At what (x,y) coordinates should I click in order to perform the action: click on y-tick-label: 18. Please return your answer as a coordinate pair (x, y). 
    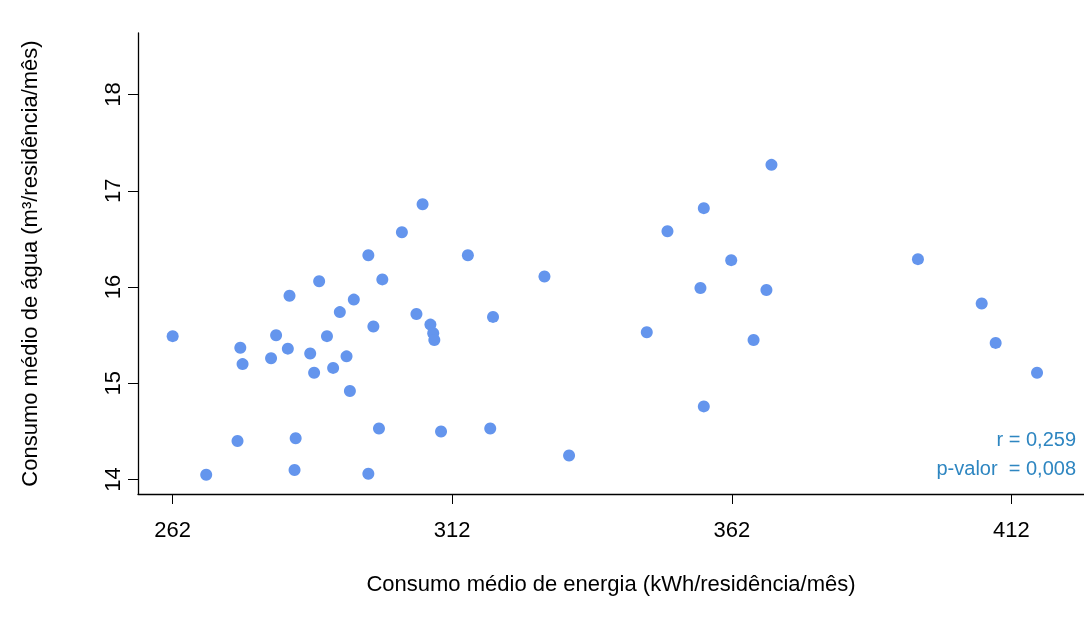
    Looking at the image, I should click on (112, 94).